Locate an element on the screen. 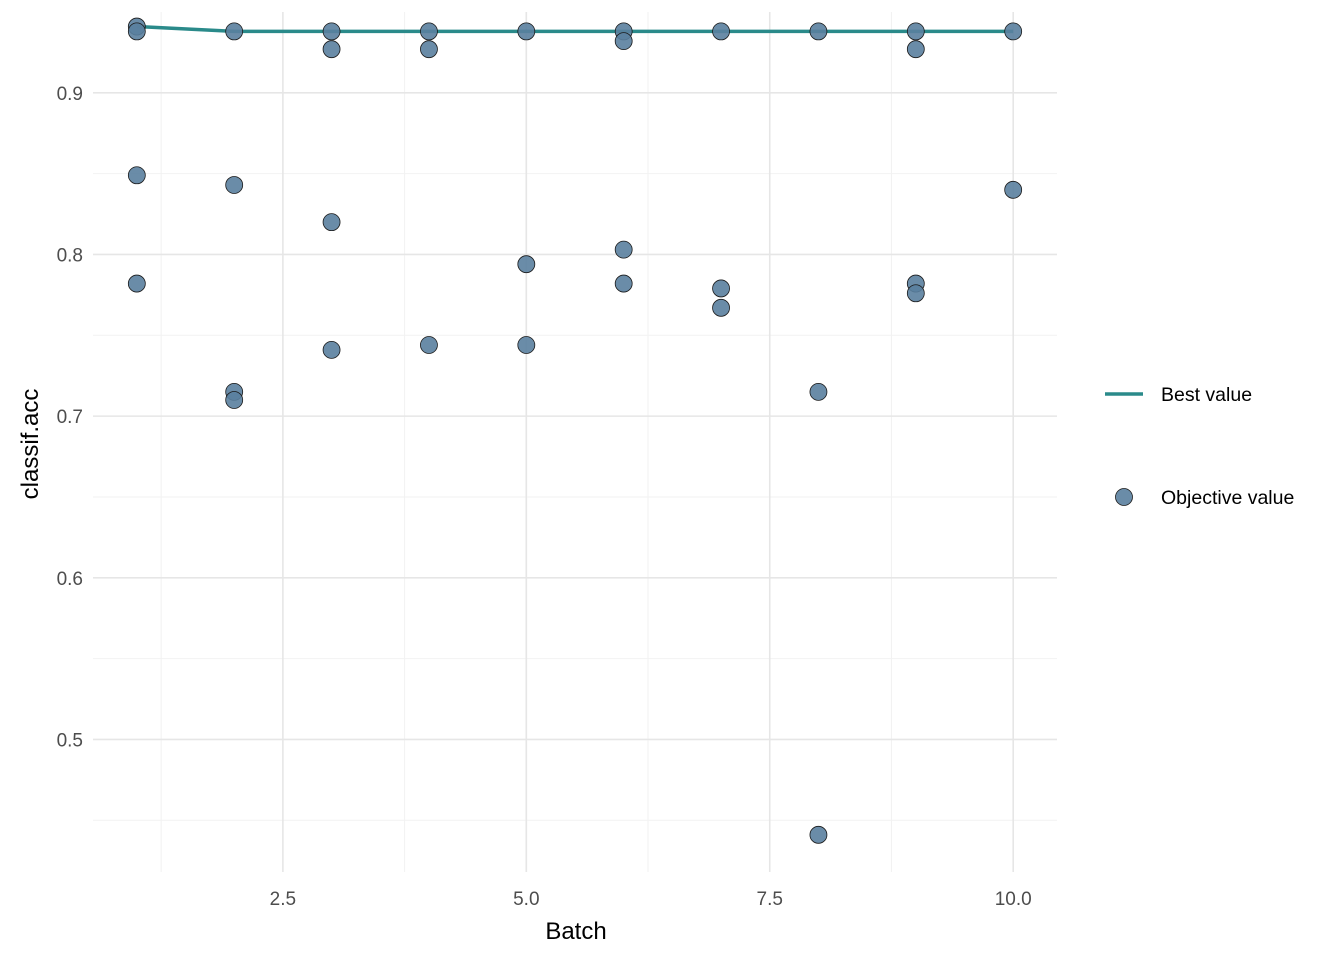 This screenshot has height=960, width=1344. x-axis-title: Batch is located at coordinates (575, 931).